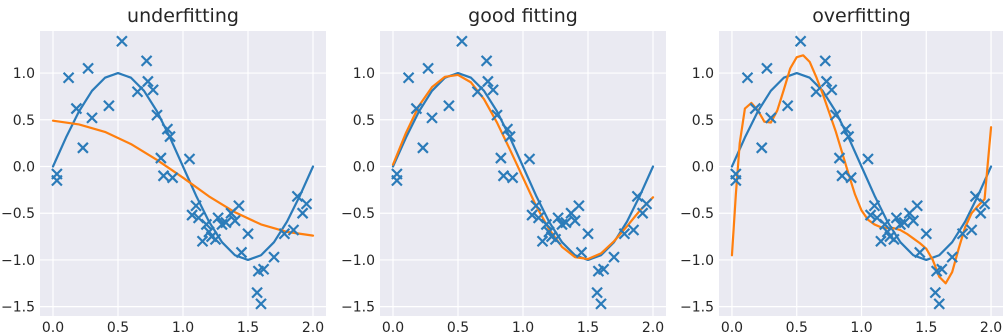  I want to click on panel-title: underfitting, so click(183, 16).